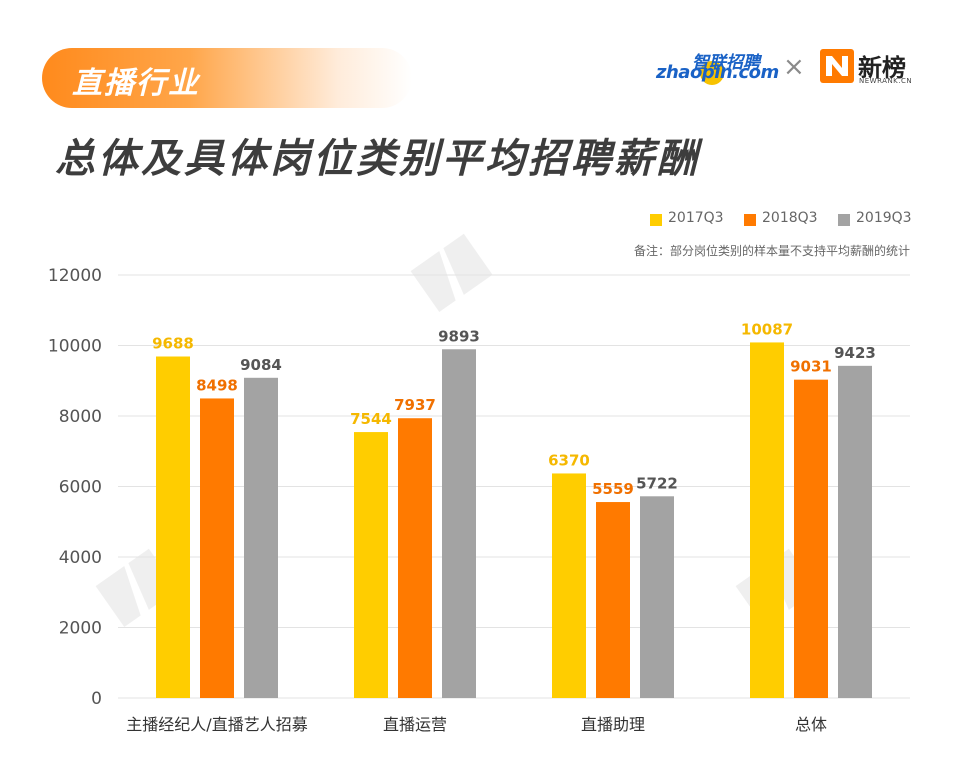 This screenshot has width=960, height=770. Describe the element at coordinates (837, 66) in the screenshot. I see `newrank-logo-icon` at that location.